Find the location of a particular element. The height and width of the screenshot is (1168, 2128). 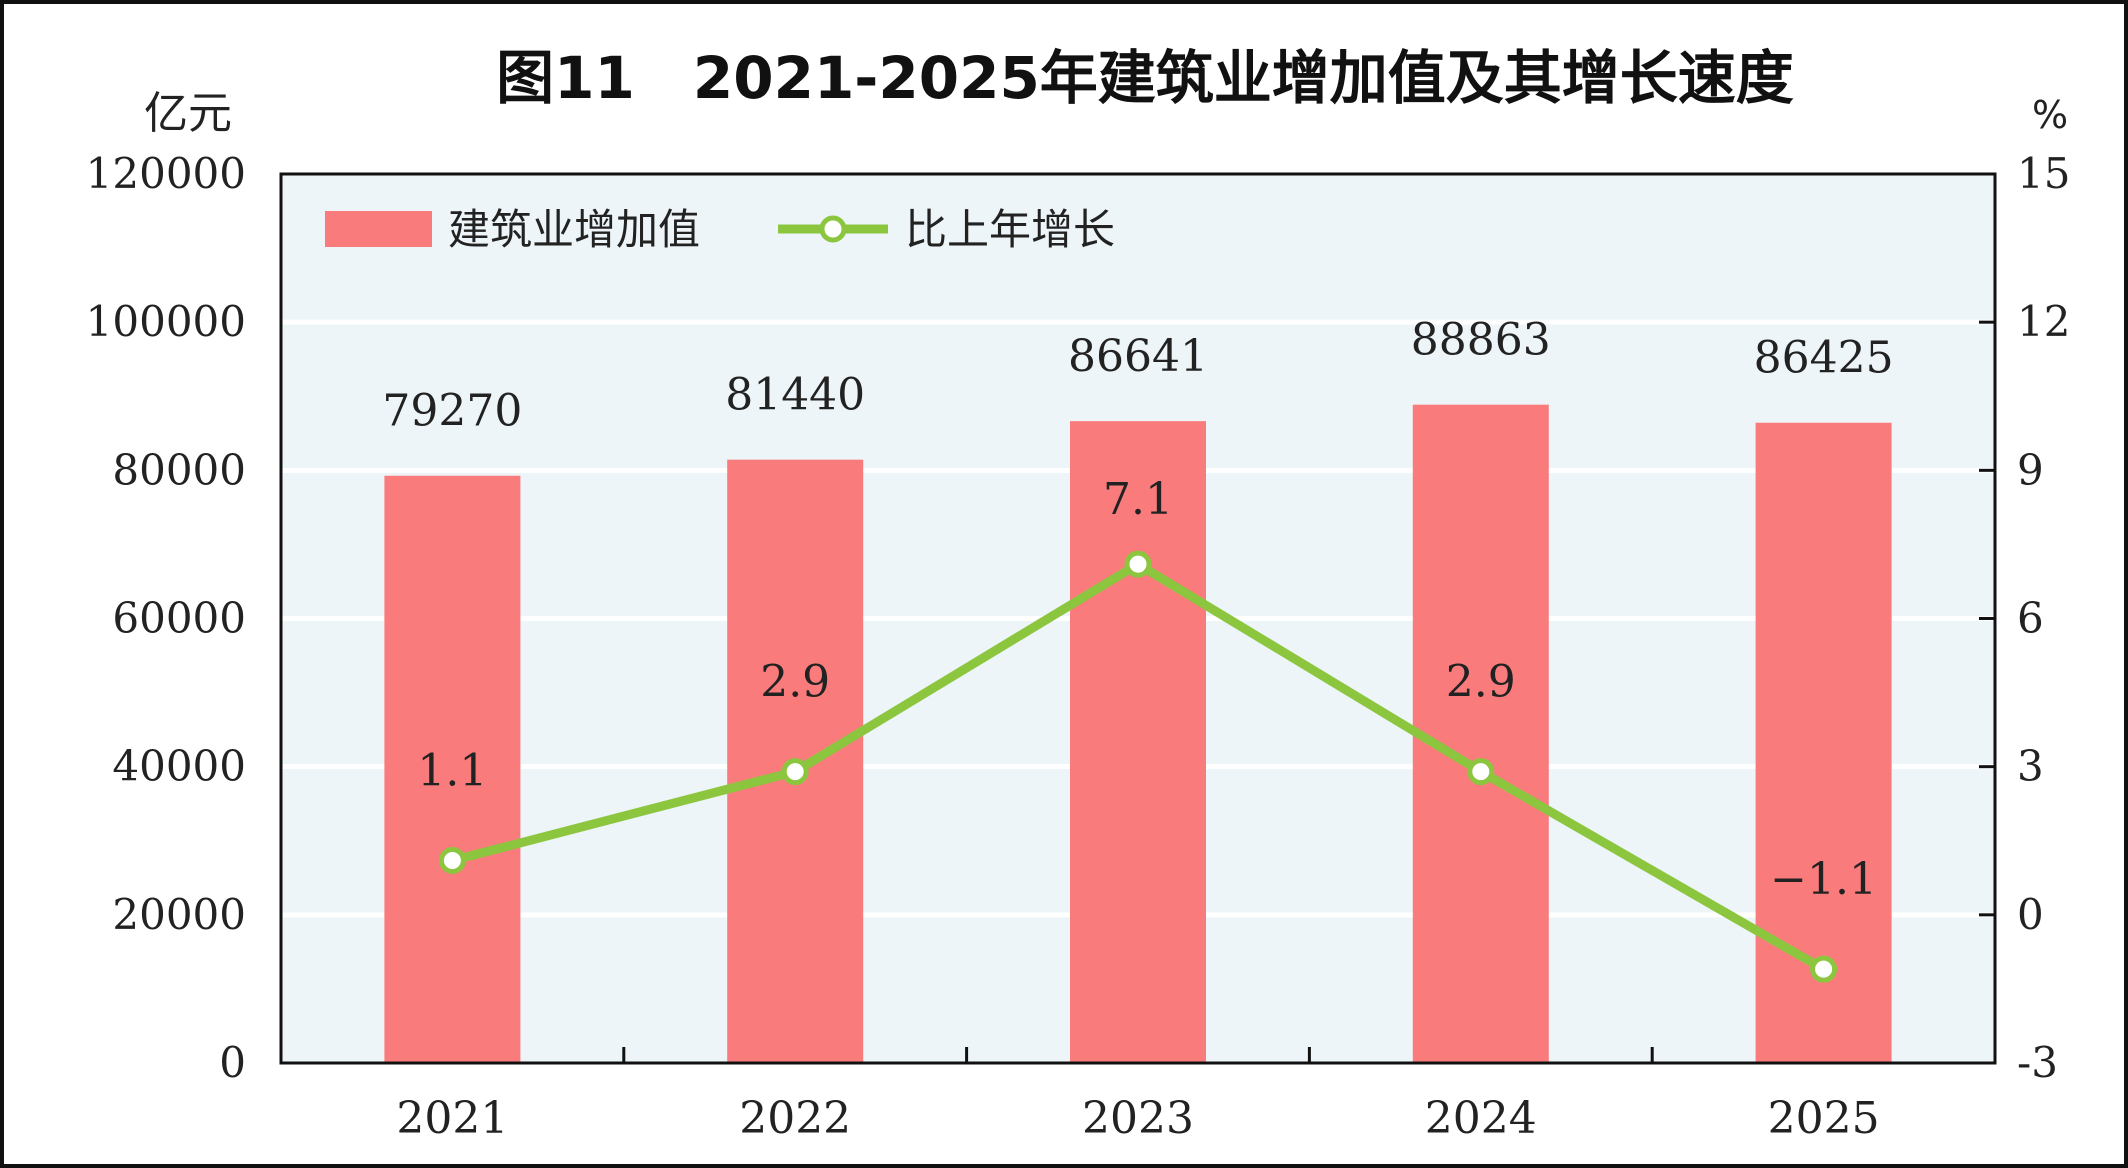

bar-value-label: 79270 is located at coordinates (452, 411).